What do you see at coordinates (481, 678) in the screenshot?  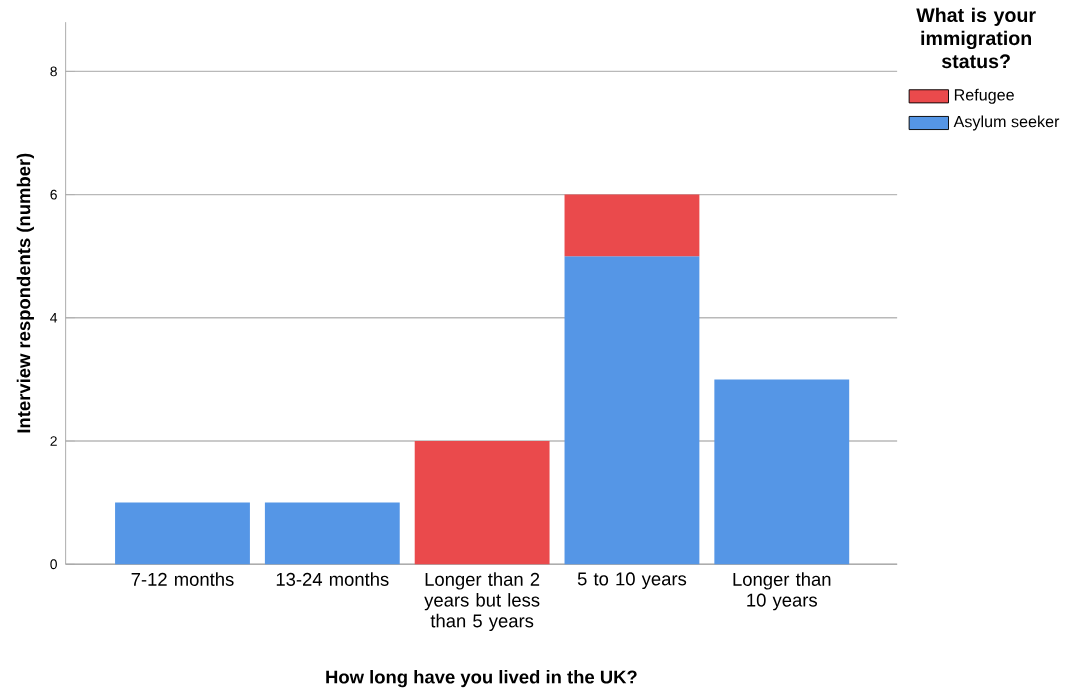 I see `x-axis-title: How long have you lived in the UK?` at bounding box center [481, 678].